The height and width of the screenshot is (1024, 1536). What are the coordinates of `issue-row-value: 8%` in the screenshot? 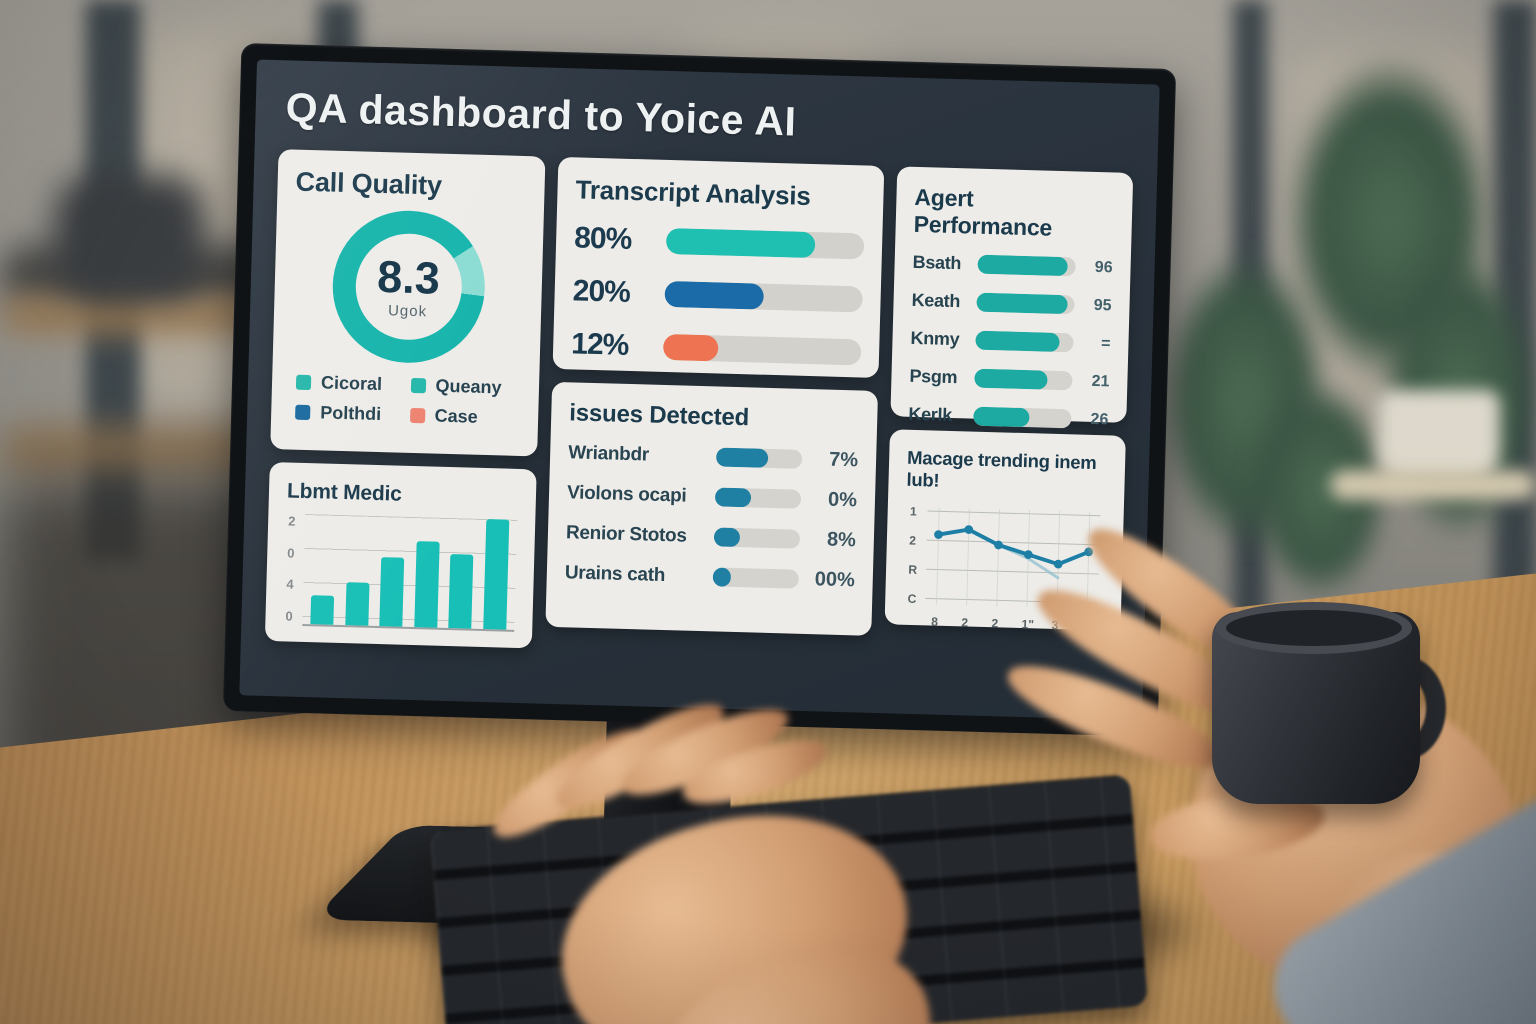 It's located at (841, 540).